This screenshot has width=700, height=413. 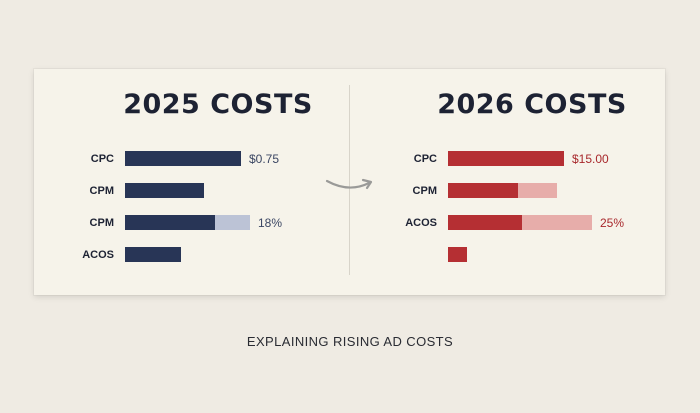 I want to click on bar-row-cpc: CPC $15.00, so click(x=349, y=159).